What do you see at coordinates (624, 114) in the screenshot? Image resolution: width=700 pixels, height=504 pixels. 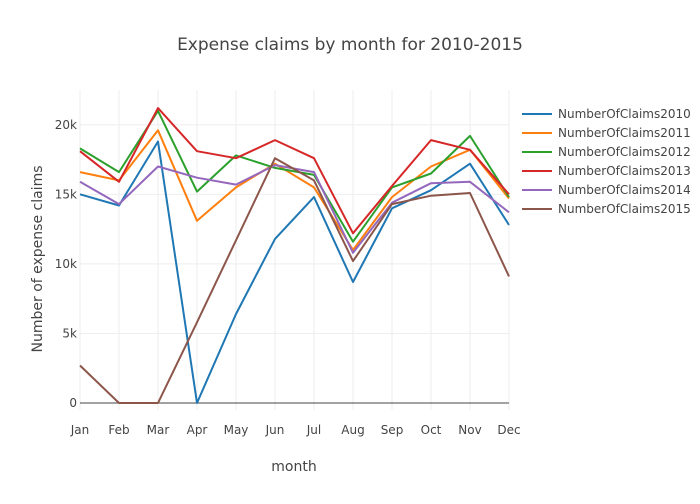 I see `legend-label: NumberOfClaims2010` at bounding box center [624, 114].